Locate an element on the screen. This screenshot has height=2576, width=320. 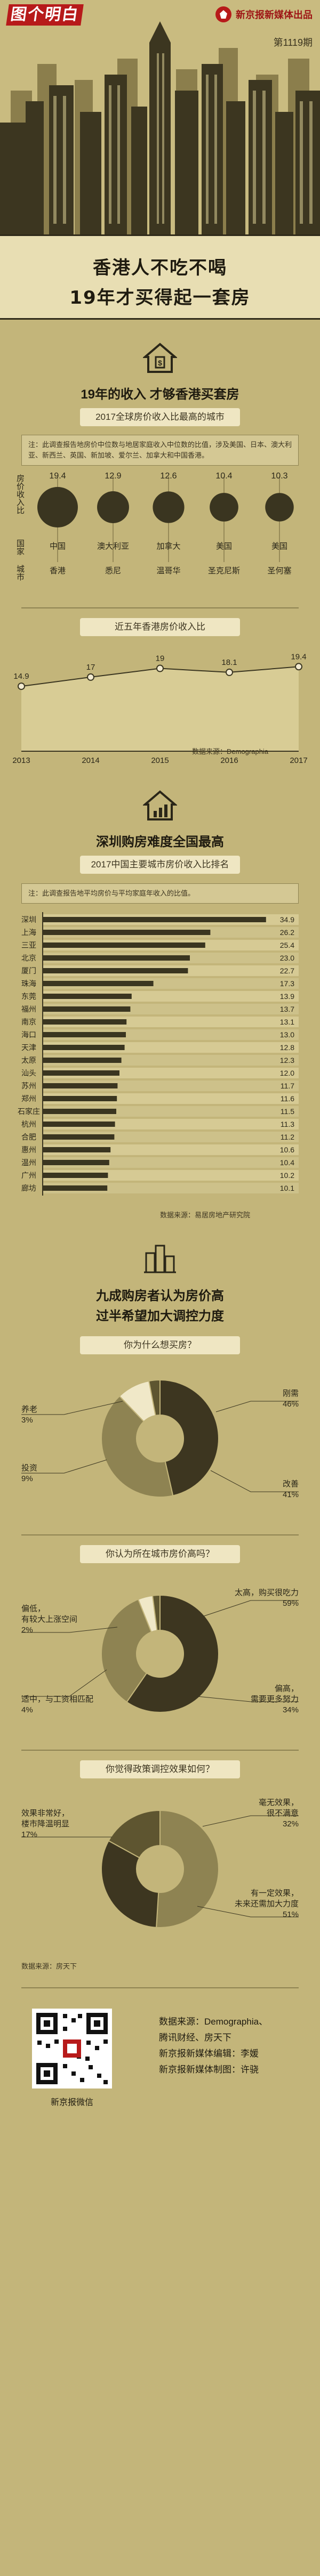
slice-value-label: 34% is located at coordinates (291, 1710).